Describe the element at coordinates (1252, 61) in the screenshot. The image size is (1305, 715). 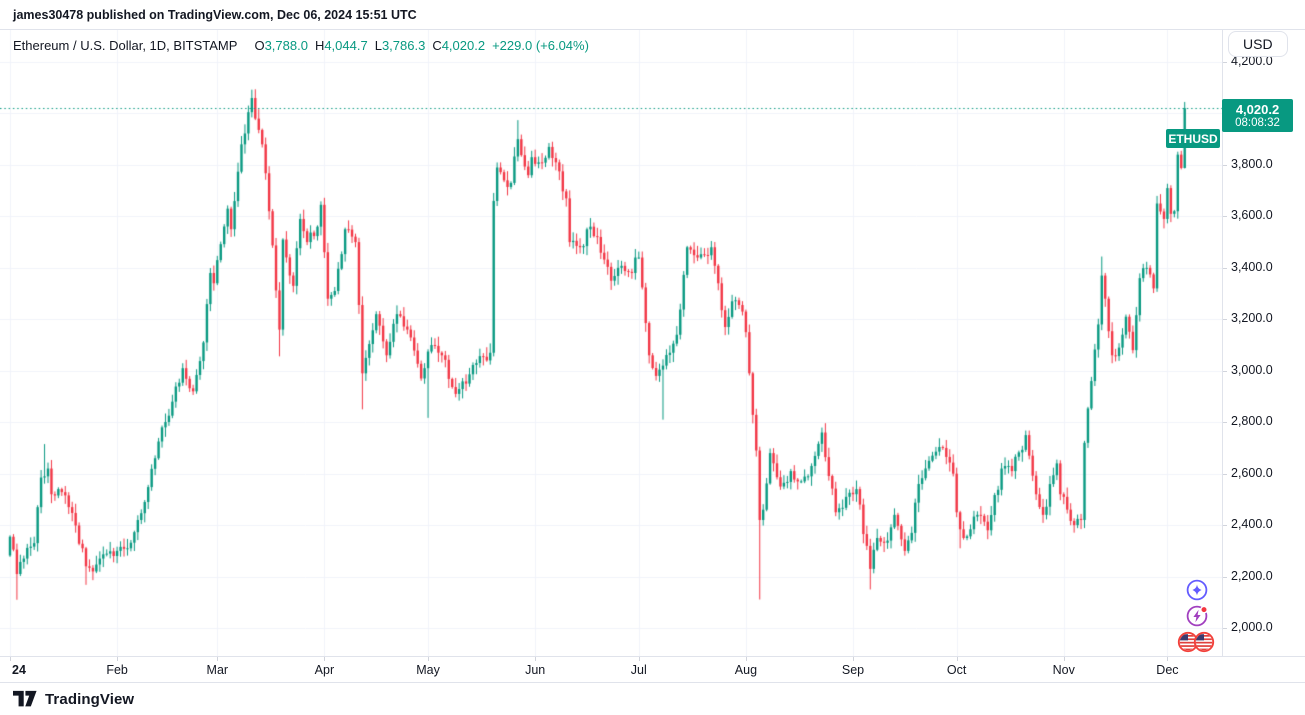
I see `price-tick-label: 4,200.0` at that location.